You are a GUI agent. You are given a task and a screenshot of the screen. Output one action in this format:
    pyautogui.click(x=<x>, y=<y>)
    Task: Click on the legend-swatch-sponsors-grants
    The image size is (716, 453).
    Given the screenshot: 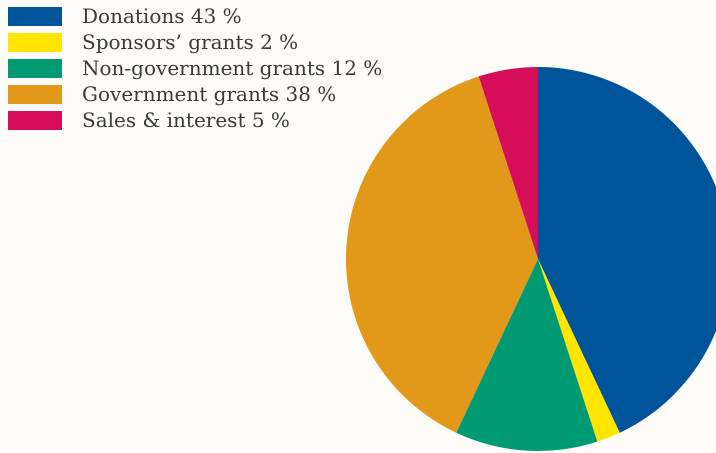 What is the action you would take?
    pyautogui.click(x=35, y=42)
    